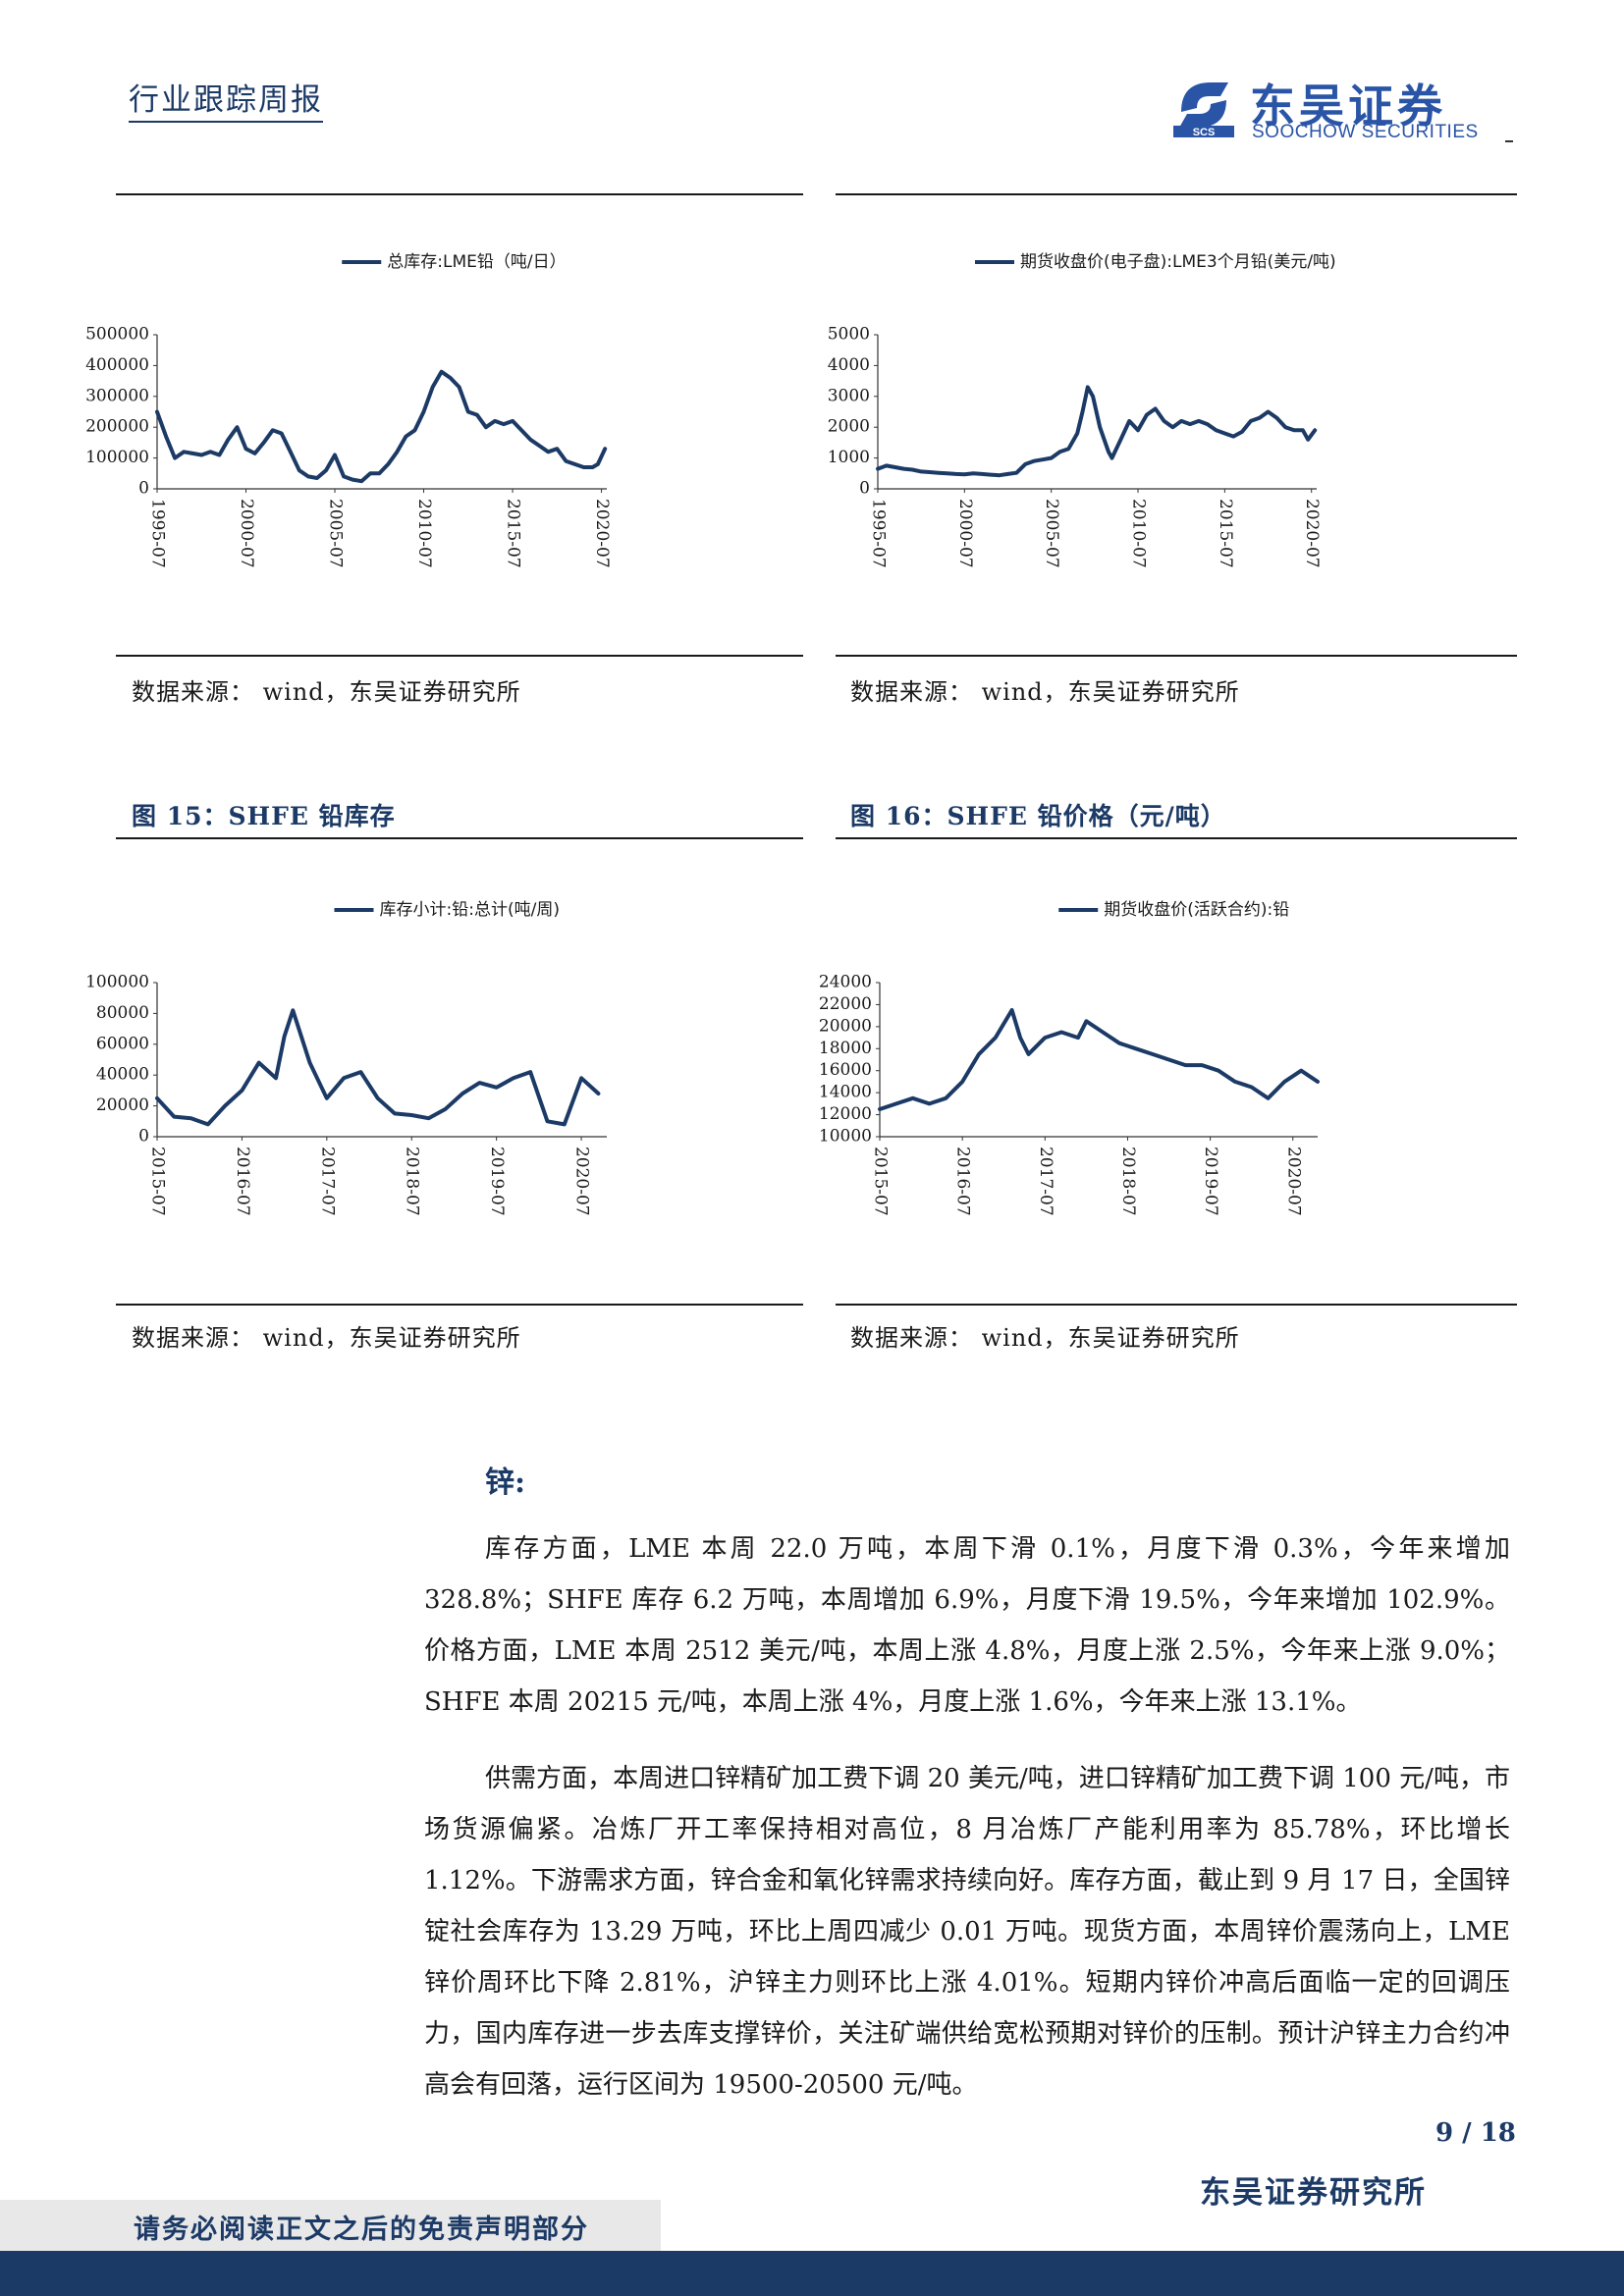 This screenshot has width=1624, height=2296. I want to click on chart-3-top-rule, so click(459, 838).